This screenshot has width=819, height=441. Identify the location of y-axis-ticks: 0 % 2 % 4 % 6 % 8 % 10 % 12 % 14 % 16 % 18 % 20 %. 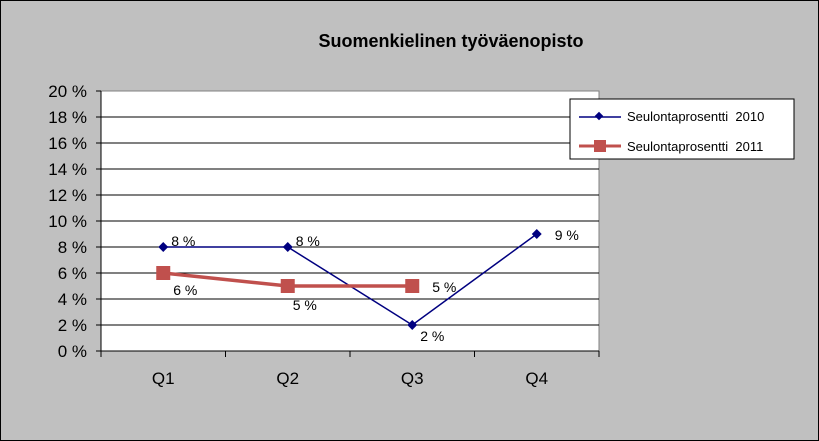
(75, 221).